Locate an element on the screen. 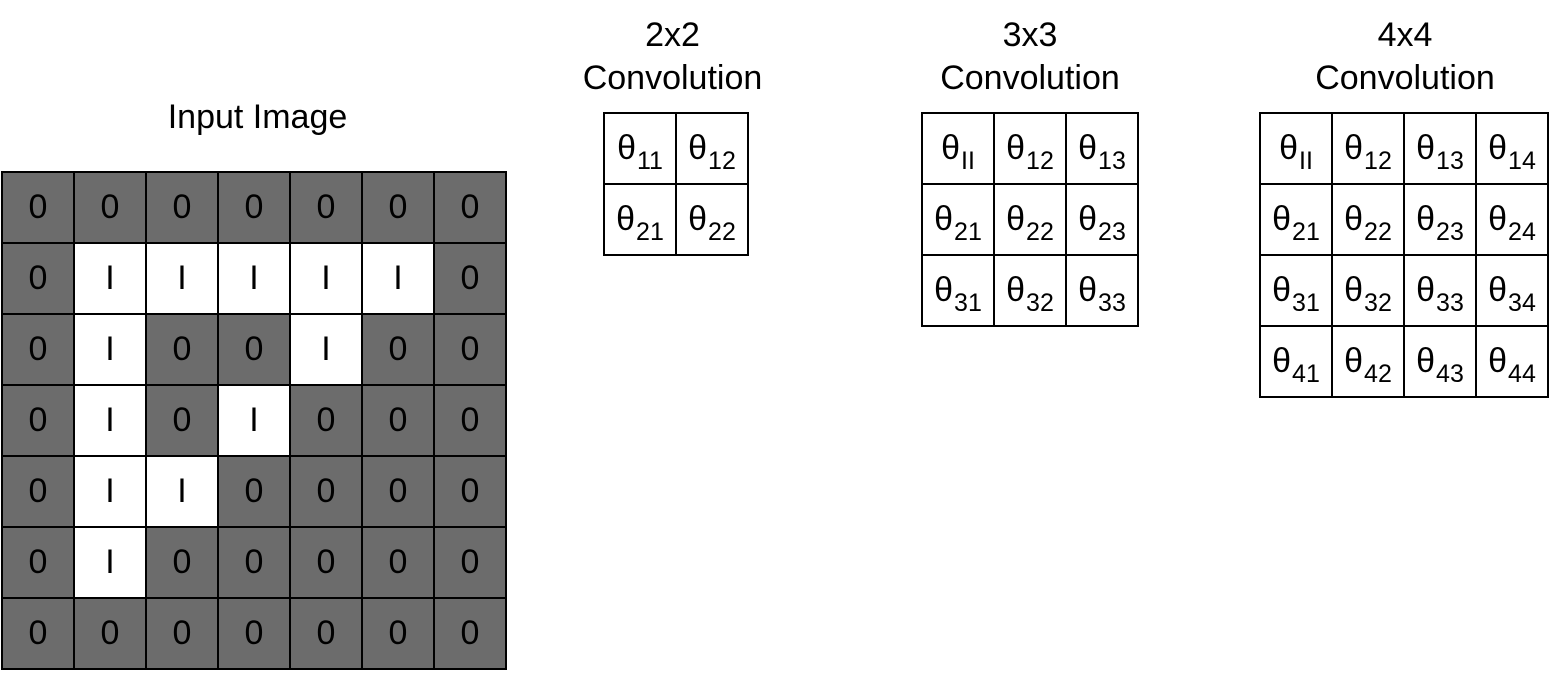  kernel-4x4-title: 4x4 Convolution is located at coordinates (1405, 57).